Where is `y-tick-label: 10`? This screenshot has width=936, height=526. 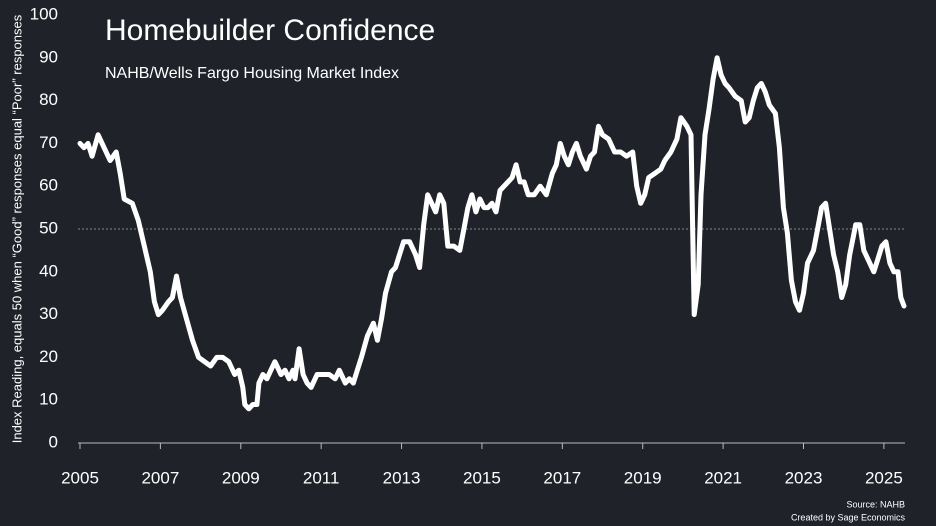
y-tick-label: 10 is located at coordinates (48, 399).